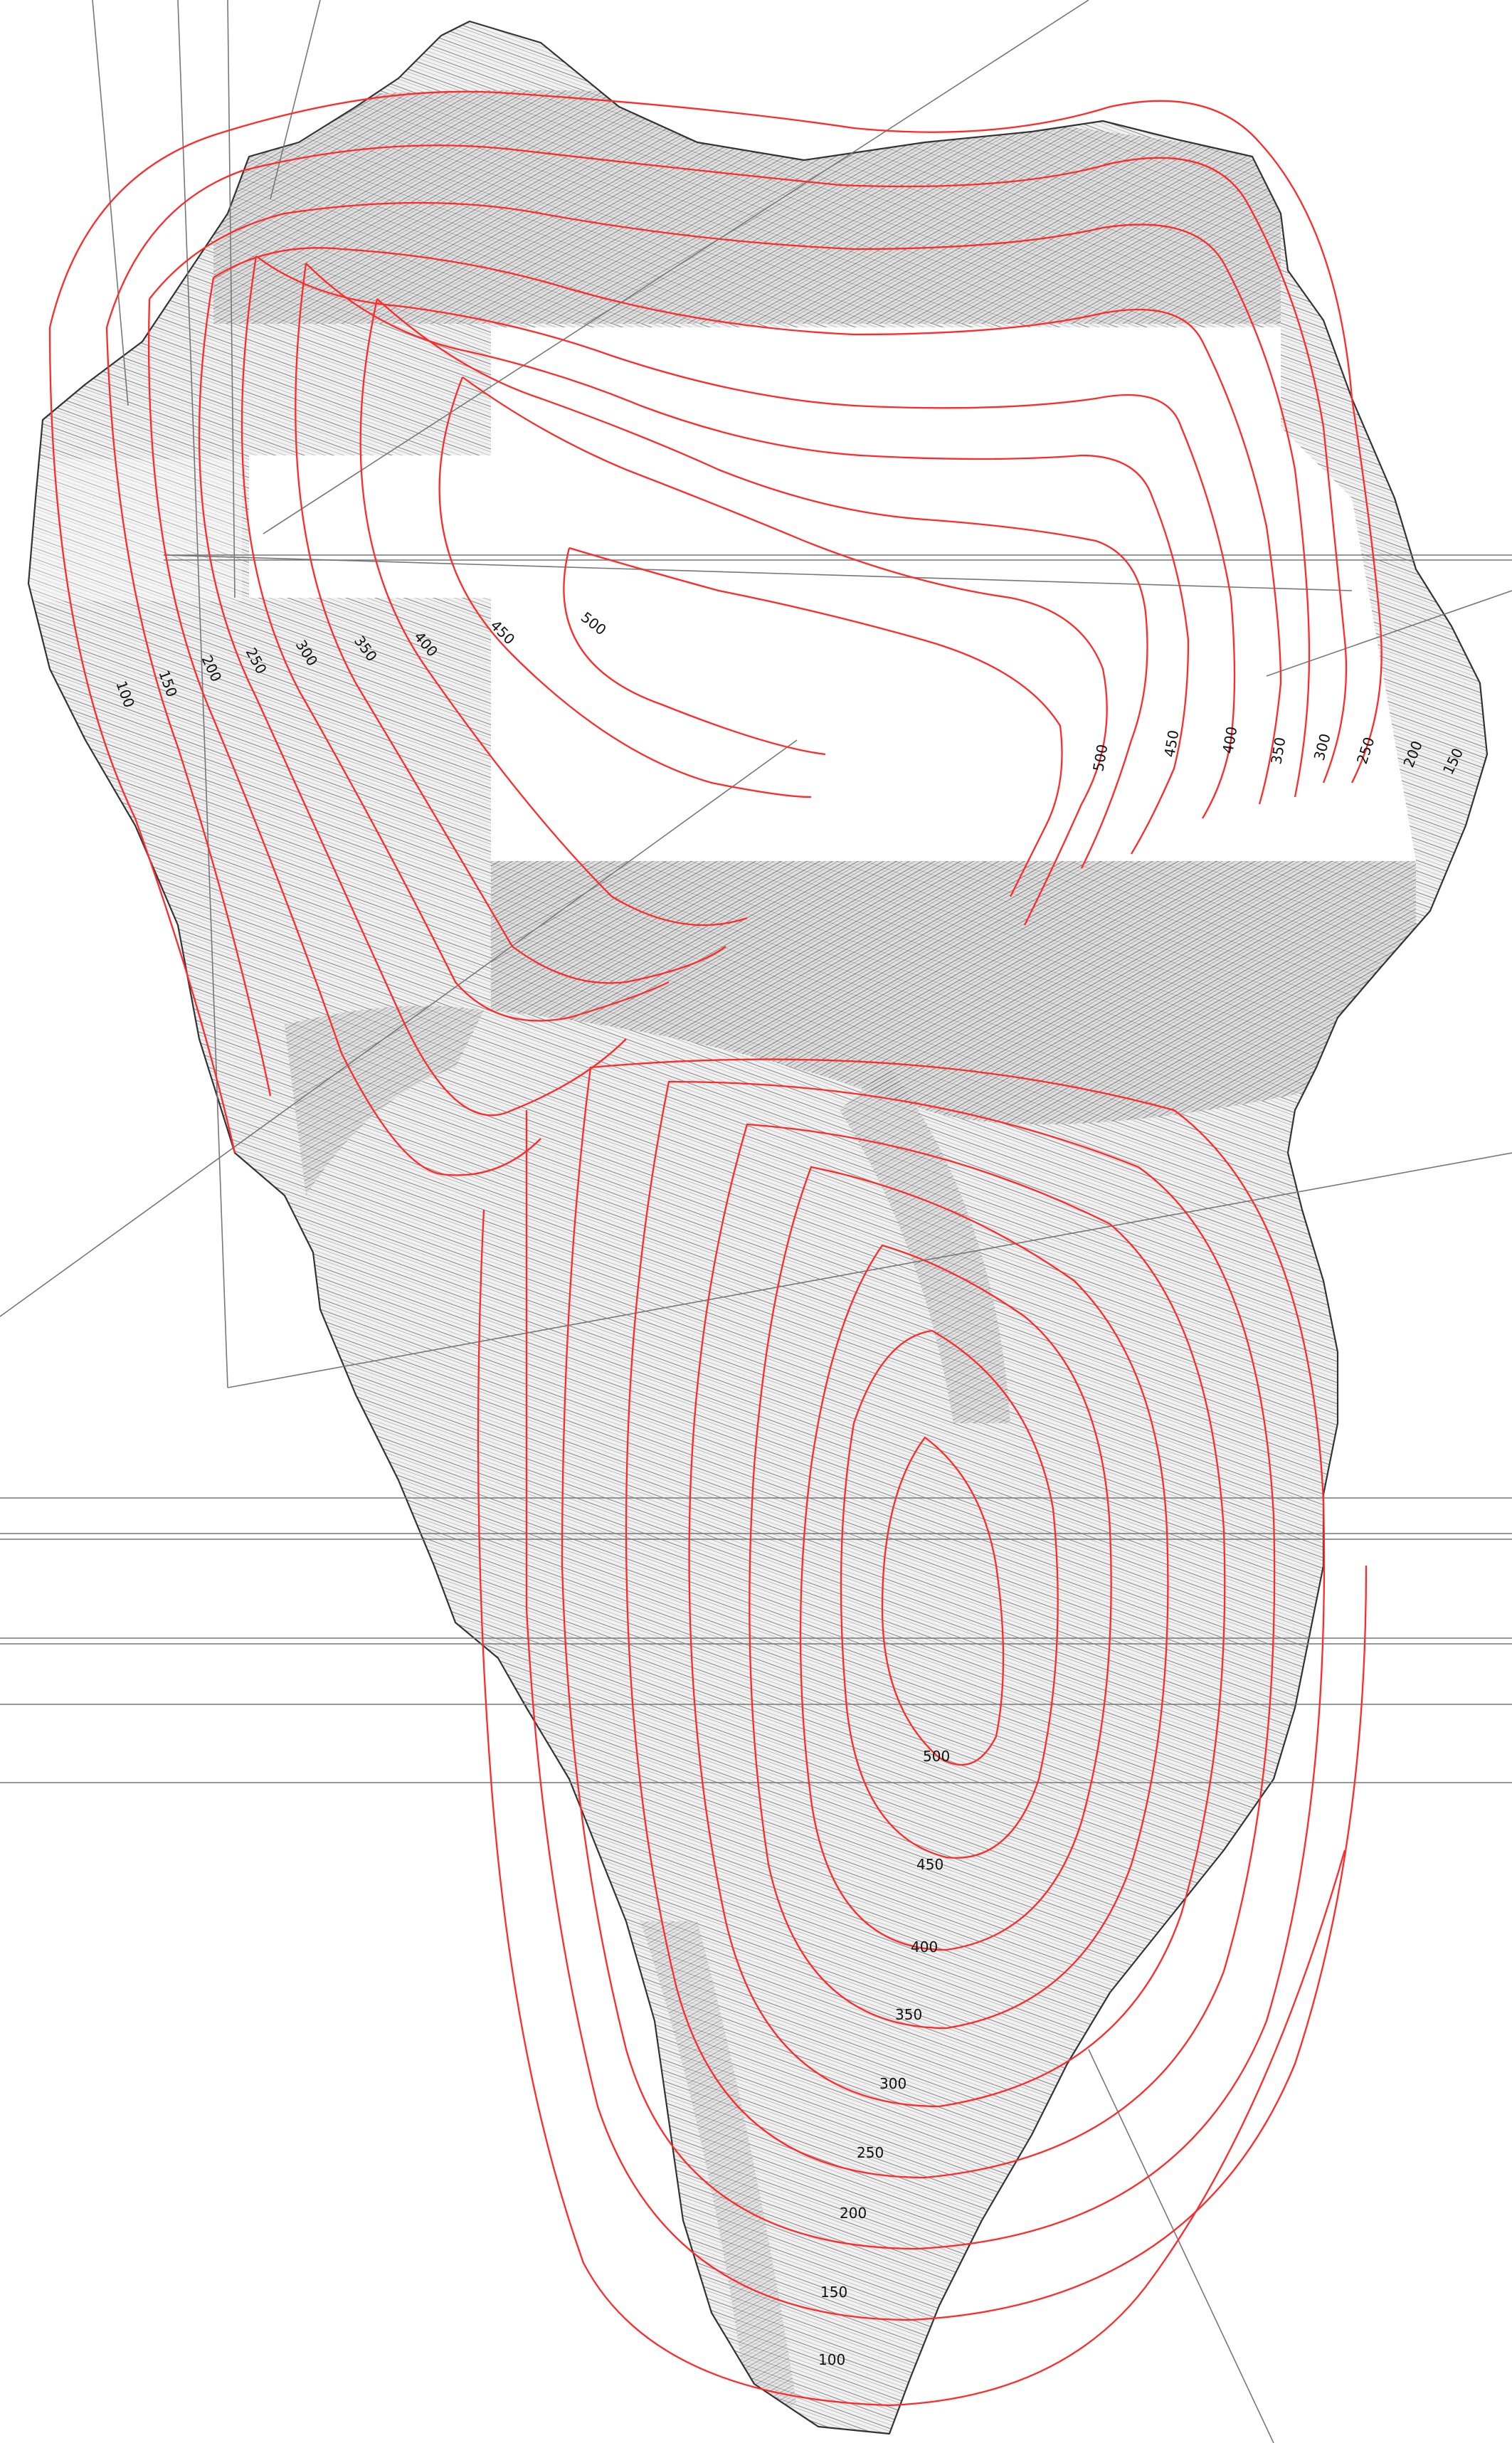  Describe the element at coordinates (747, 207) in the screenshot. I see `relief-northern-ridge` at that location.